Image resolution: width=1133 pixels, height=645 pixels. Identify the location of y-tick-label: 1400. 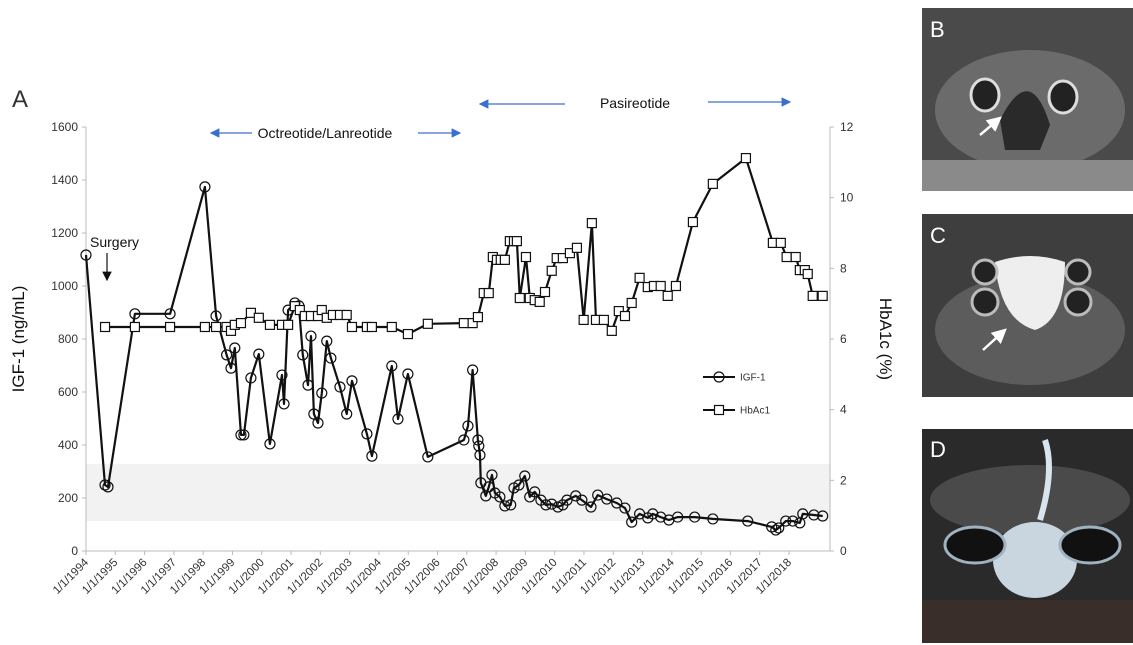
(64, 180).